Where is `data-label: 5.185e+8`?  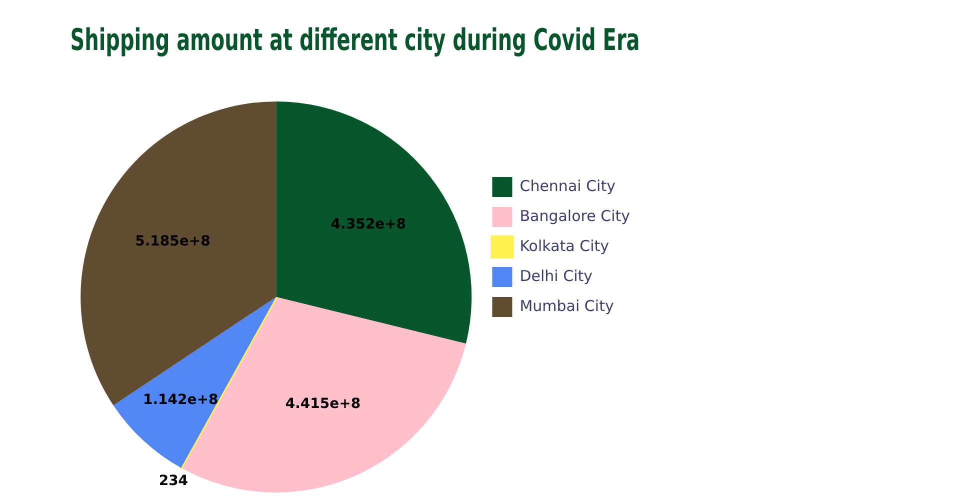 data-label: 5.185e+8 is located at coordinates (172, 241).